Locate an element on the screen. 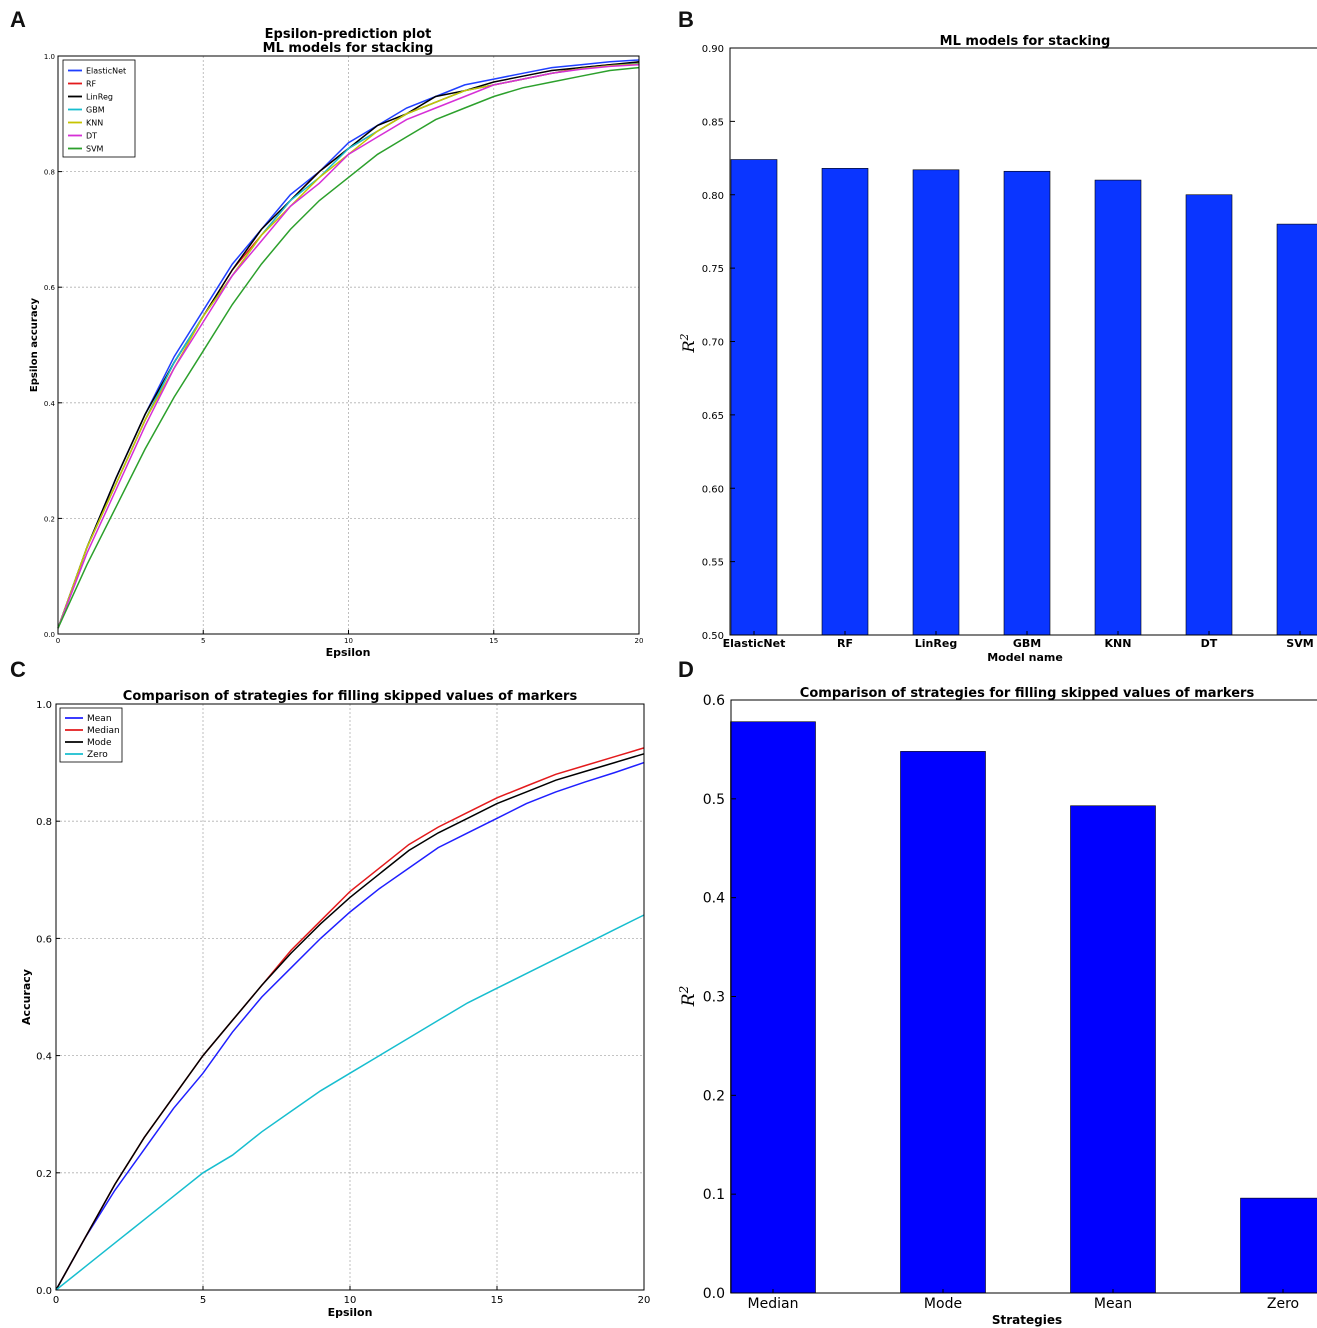 The height and width of the screenshot is (1328, 1317). y-tick-label: 0.90 is located at coordinates (713, 49).